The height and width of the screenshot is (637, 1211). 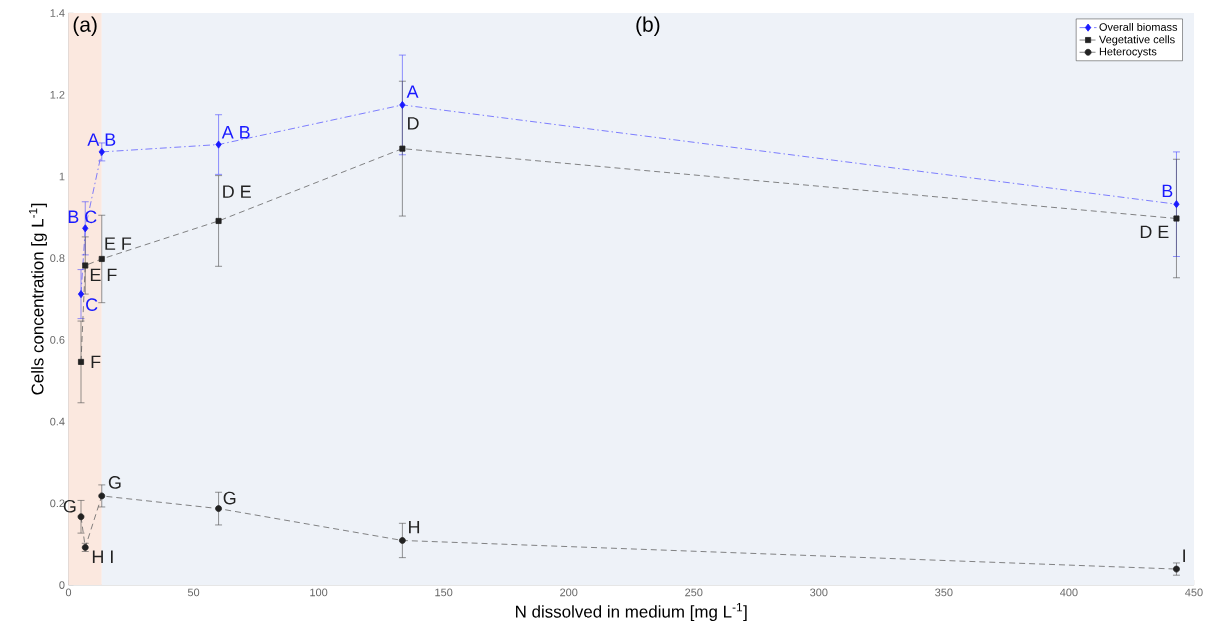 What do you see at coordinates (412, 91) in the screenshot?
I see `data-label: A` at bounding box center [412, 91].